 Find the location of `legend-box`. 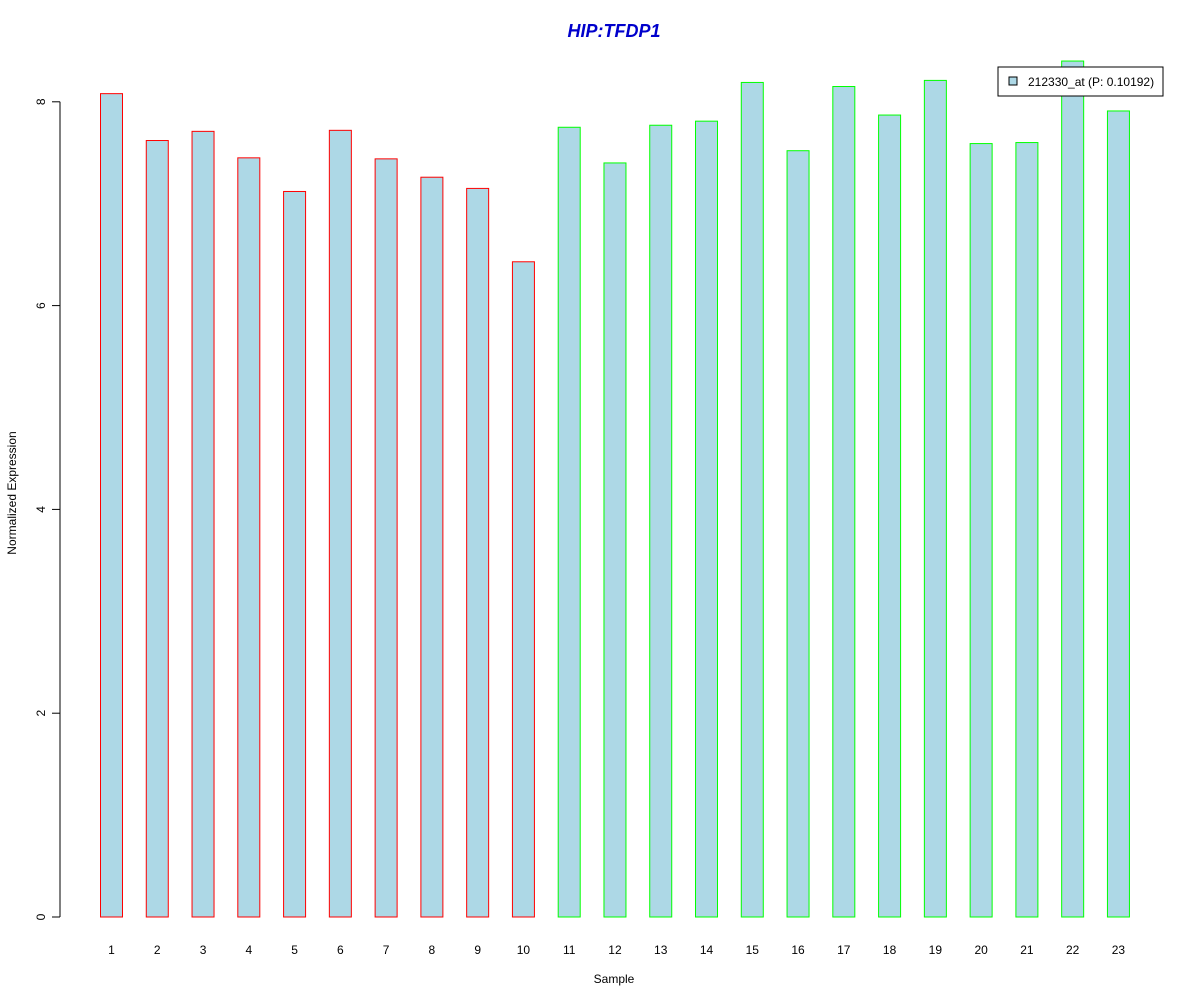

legend-box is located at coordinates (1080, 81).